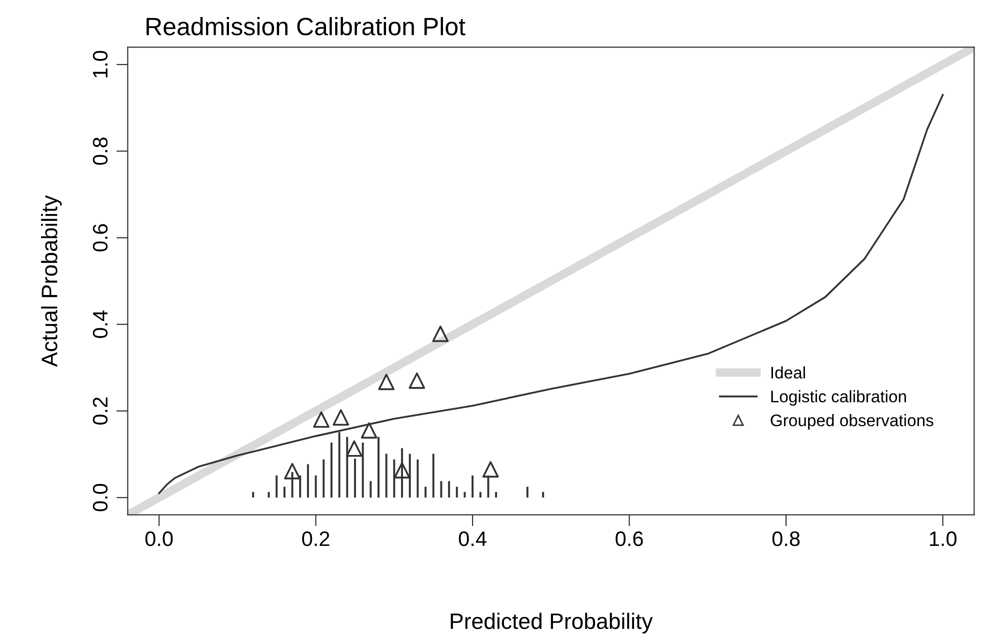 This screenshot has height=638, width=990. I want to click on y-tick-label: 0.2, so click(100, 411).